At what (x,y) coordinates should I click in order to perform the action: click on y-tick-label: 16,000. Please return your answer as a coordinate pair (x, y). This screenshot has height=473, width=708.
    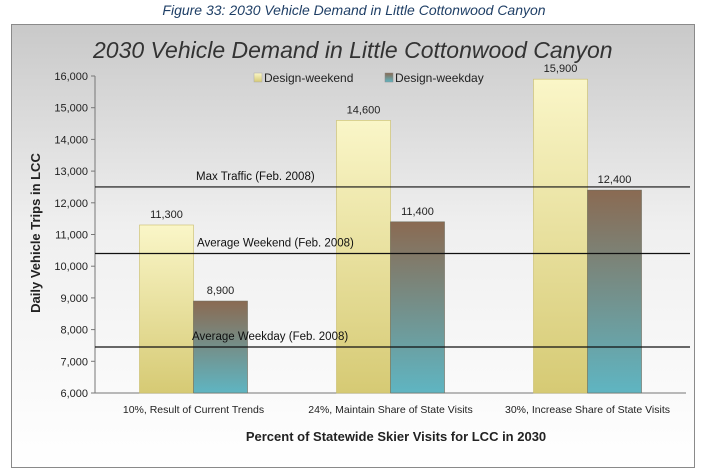
    Looking at the image, I should click on (71, 77).